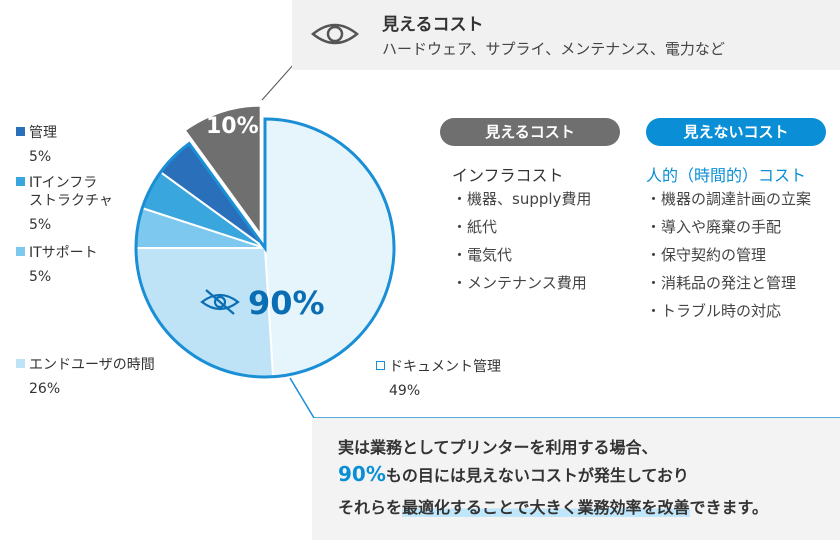 The height and width of the screenshot is (540, 840). I want to click on legend-value: 26%, so click(45, 389).